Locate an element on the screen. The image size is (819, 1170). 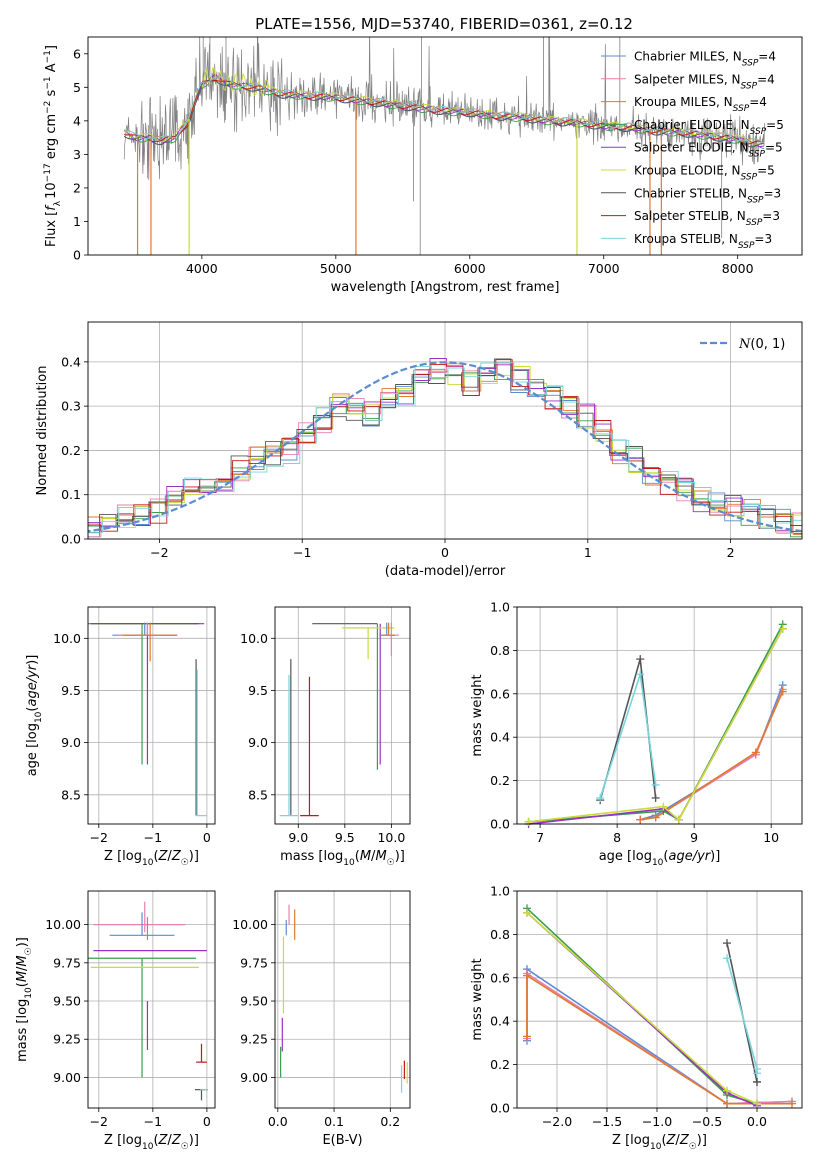
label-part: wavelength [Angstrom, rest frame] is located at coordinates (445, 287).